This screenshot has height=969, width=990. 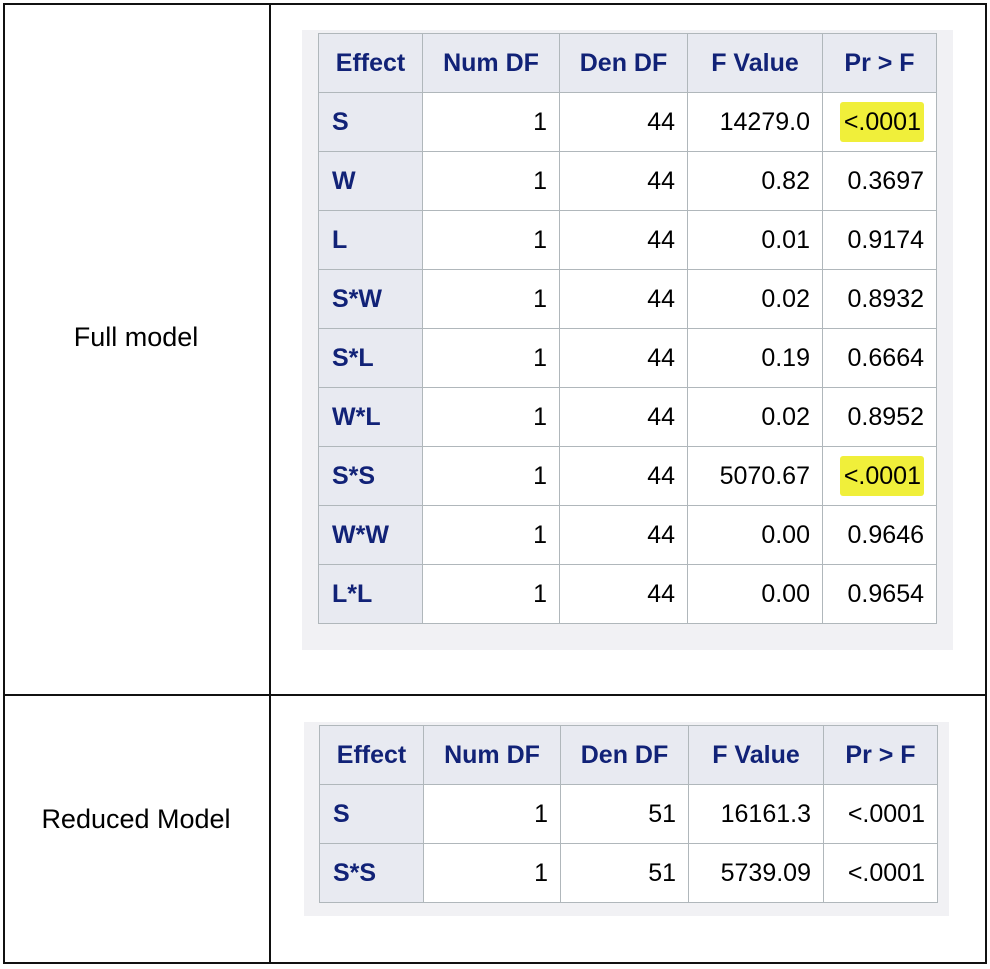 I want to click on full-model-label: Full model, so click(x=136, y=337).